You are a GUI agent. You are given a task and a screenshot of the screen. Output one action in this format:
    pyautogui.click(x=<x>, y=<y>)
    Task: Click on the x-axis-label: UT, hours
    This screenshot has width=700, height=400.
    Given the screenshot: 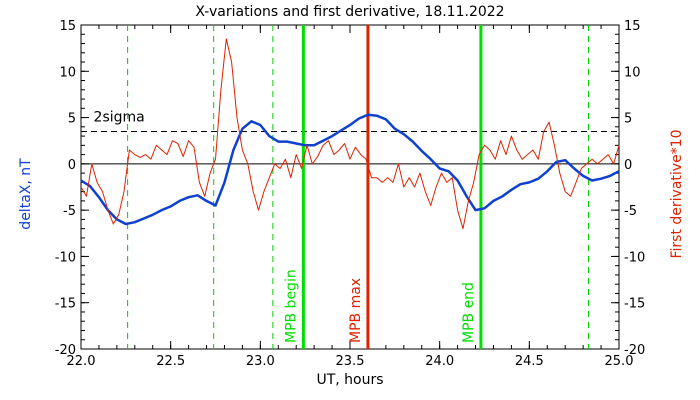 What is the action you would take?
    pyautogui.click(x=349, y=380)
    